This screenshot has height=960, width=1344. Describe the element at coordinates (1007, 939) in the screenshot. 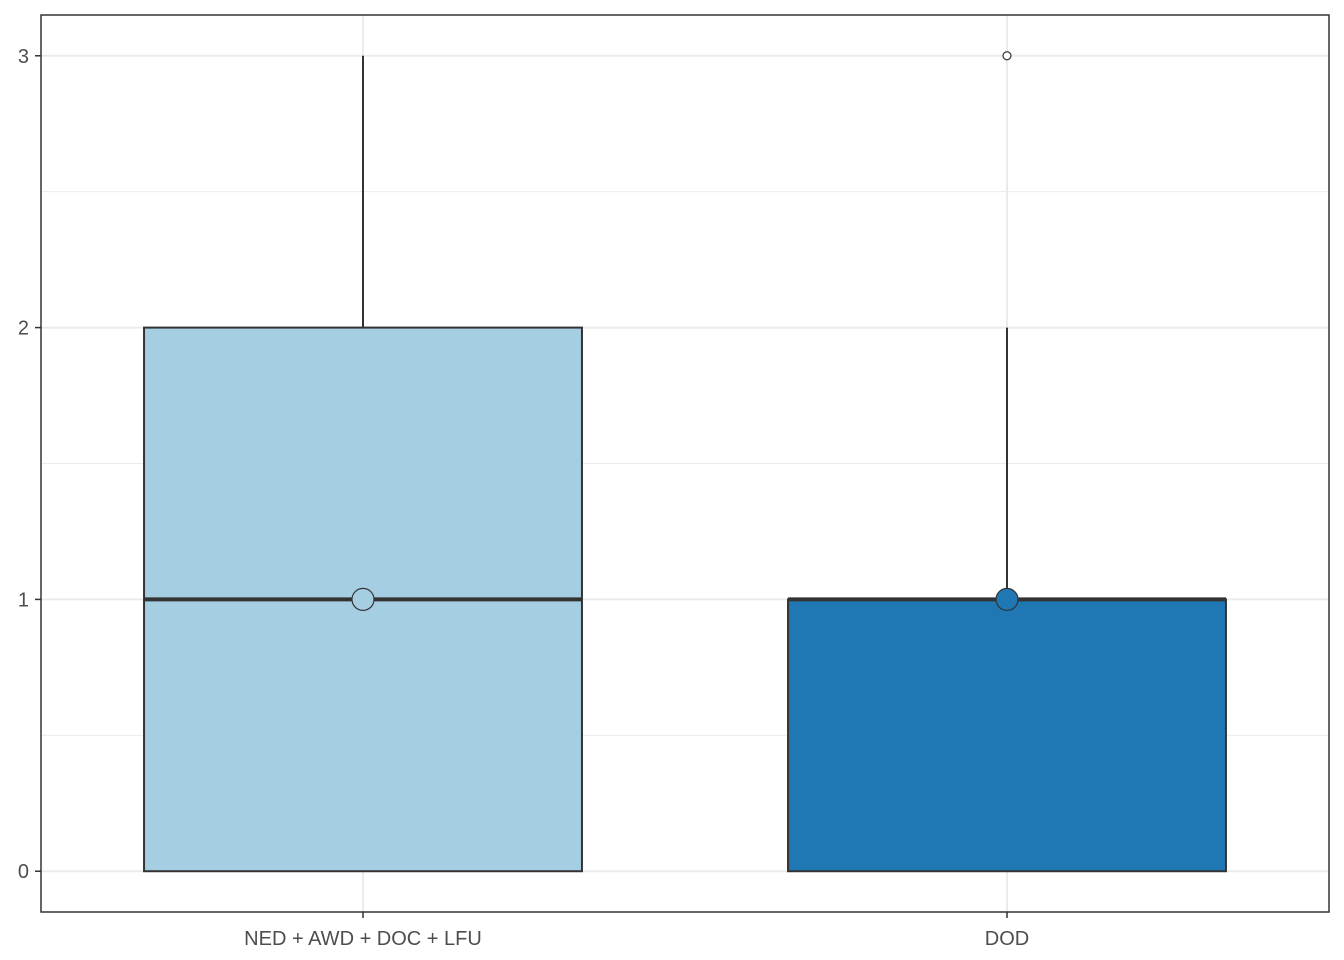

I see `x-tick-label: DOD` at that location.